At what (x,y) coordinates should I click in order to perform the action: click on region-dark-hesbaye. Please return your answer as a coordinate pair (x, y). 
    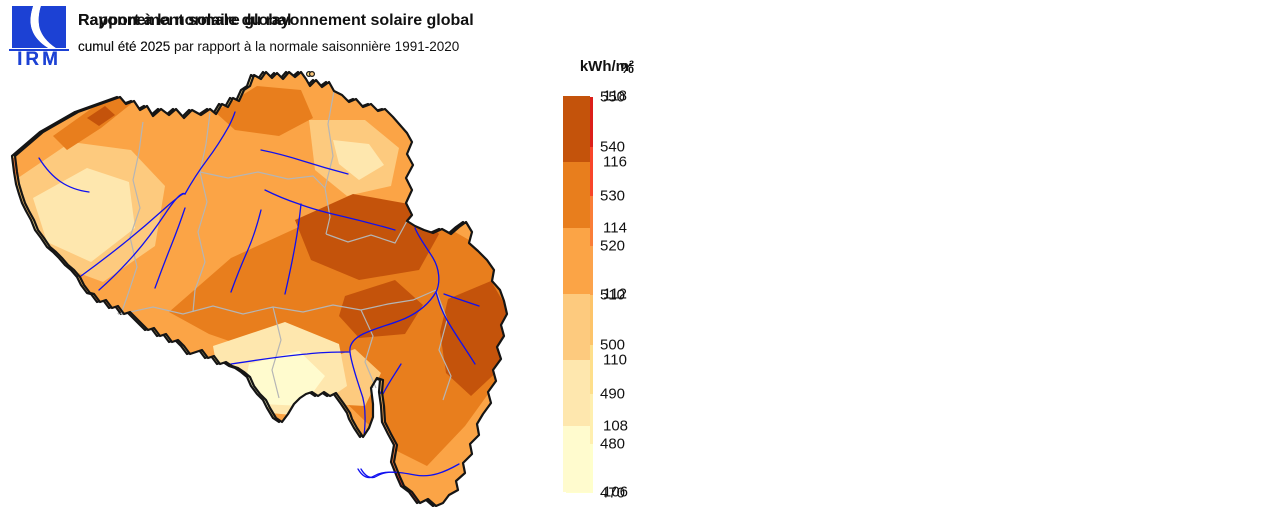
    Looking at the image, I should click on (367, 237).